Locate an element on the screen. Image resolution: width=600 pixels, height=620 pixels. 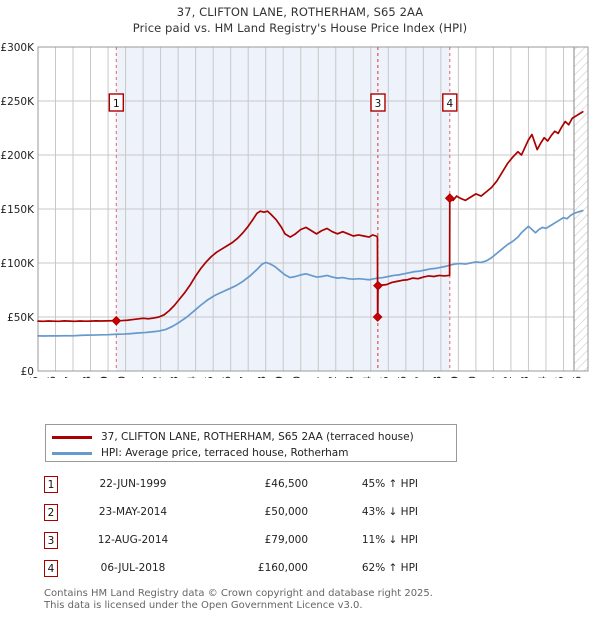
x-axis-tick-label: 2006 is located at coordinates (228, 377).